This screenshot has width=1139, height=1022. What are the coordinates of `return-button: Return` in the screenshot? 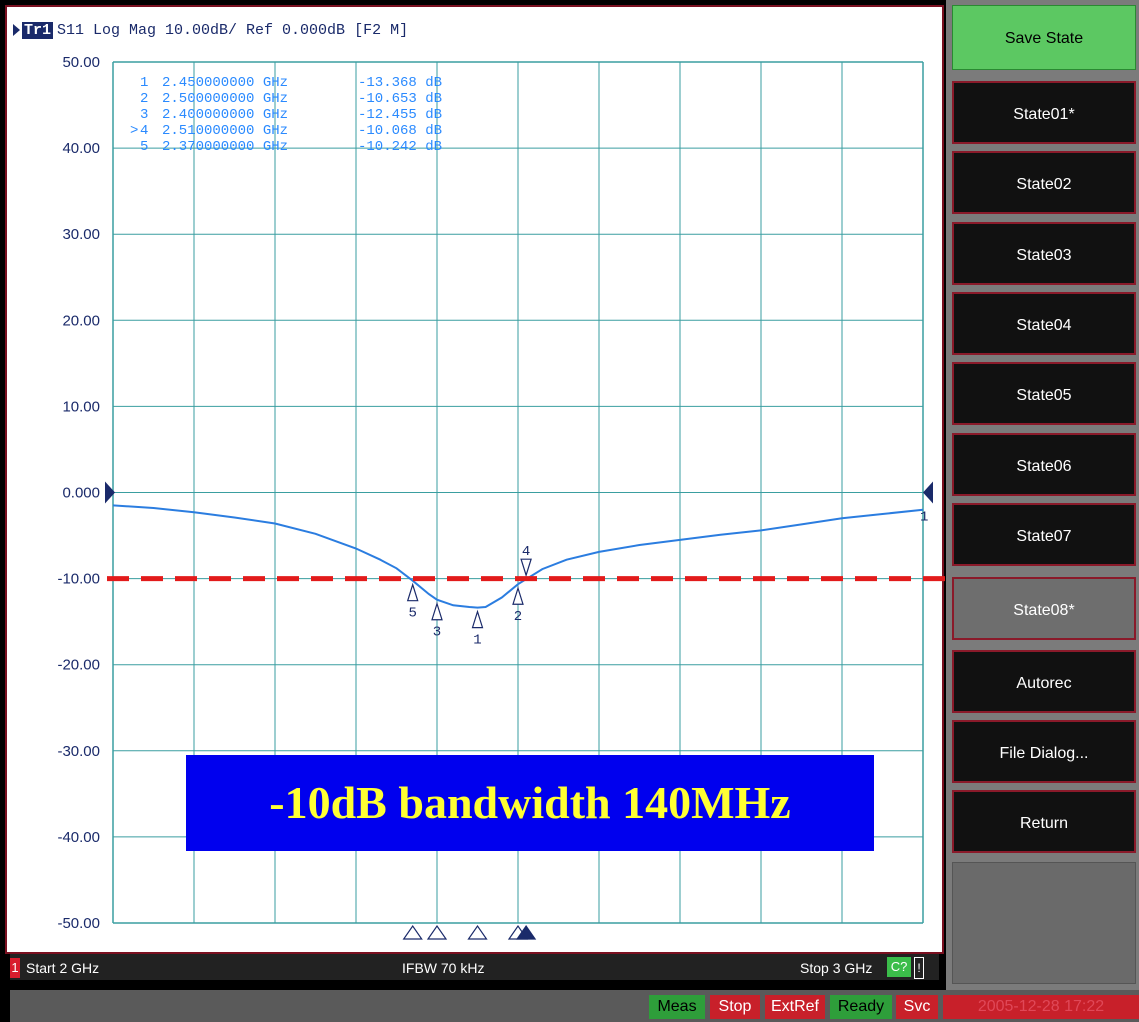 It's located at (1044, 821).